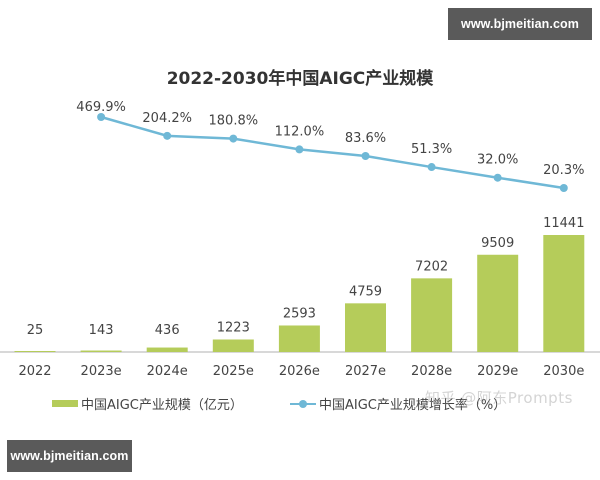 This screenshot has width=600, height=480. Describe the element at coordinates (497, 243) in the screenshot. I see `bar-value-label: 9509` at that location.